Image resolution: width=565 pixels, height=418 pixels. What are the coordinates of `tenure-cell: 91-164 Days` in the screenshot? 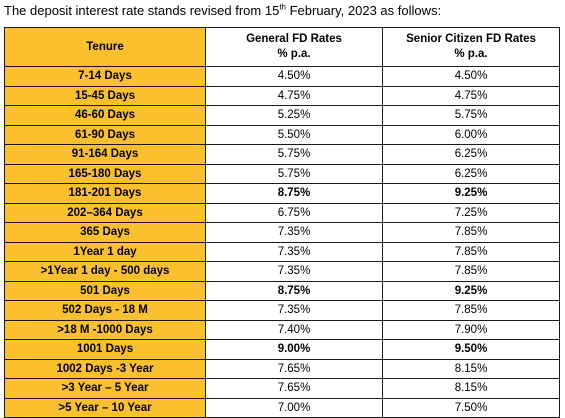 It's located at (105, 154).